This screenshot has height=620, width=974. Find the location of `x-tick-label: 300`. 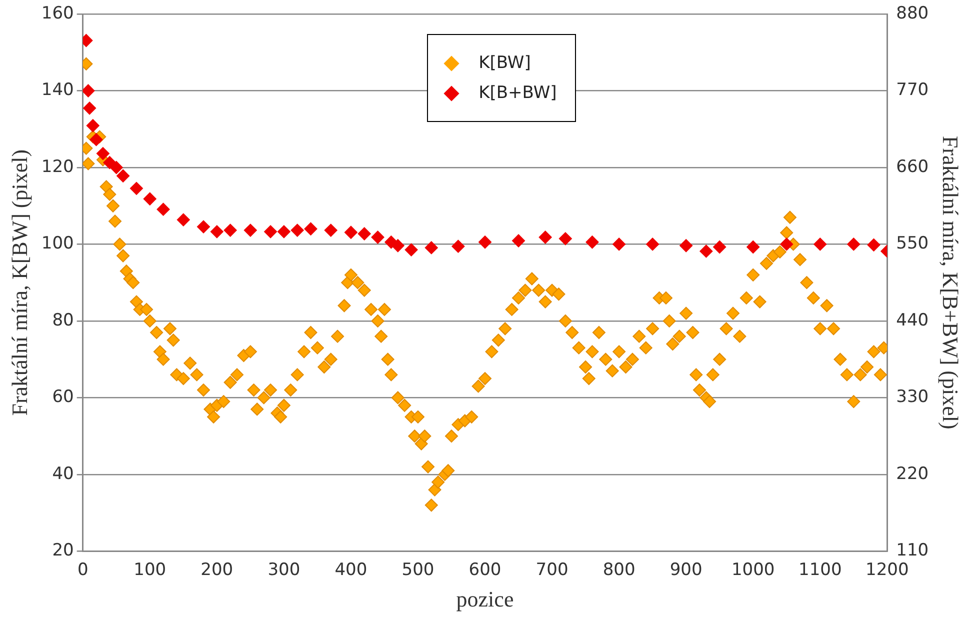

x-tick-label: 300 is located at coordinates (284, 570).